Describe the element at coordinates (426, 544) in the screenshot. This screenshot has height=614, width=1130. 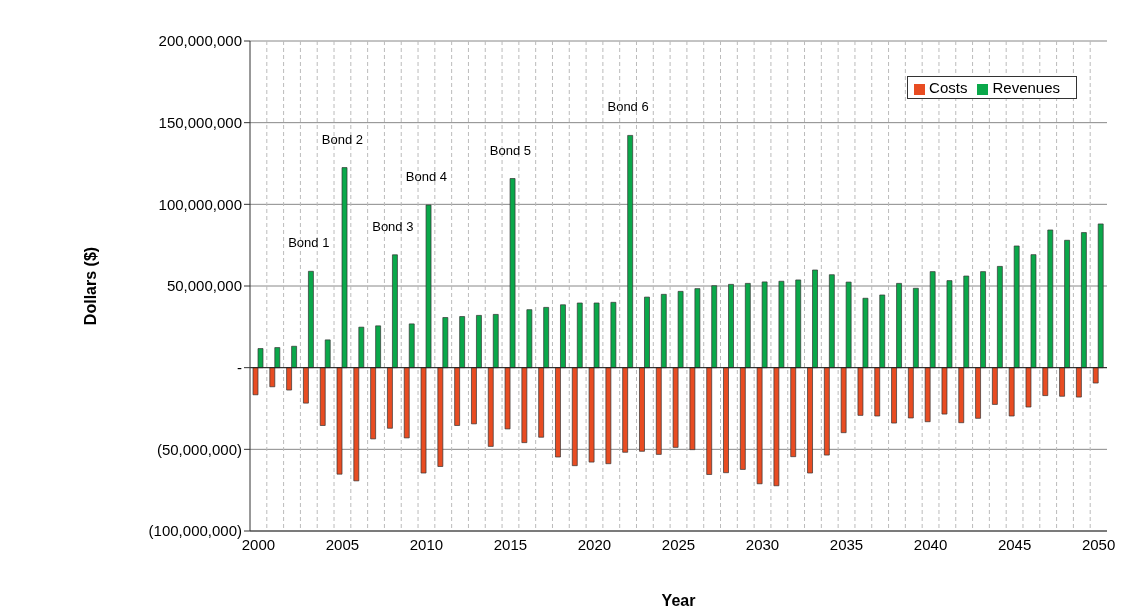
I see `x-tick-label: 2010` at that location.